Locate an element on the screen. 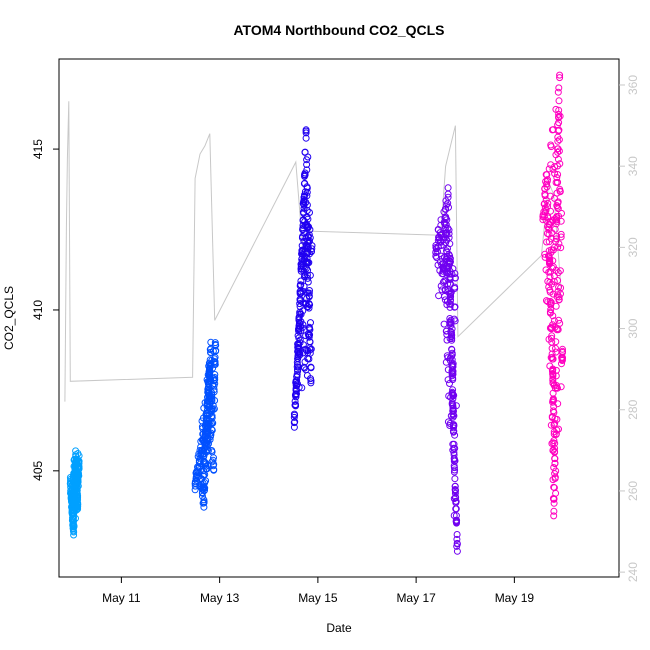 The image size is (650, 650). x-tick-label: May 13 is located at coordinates (220, 598).